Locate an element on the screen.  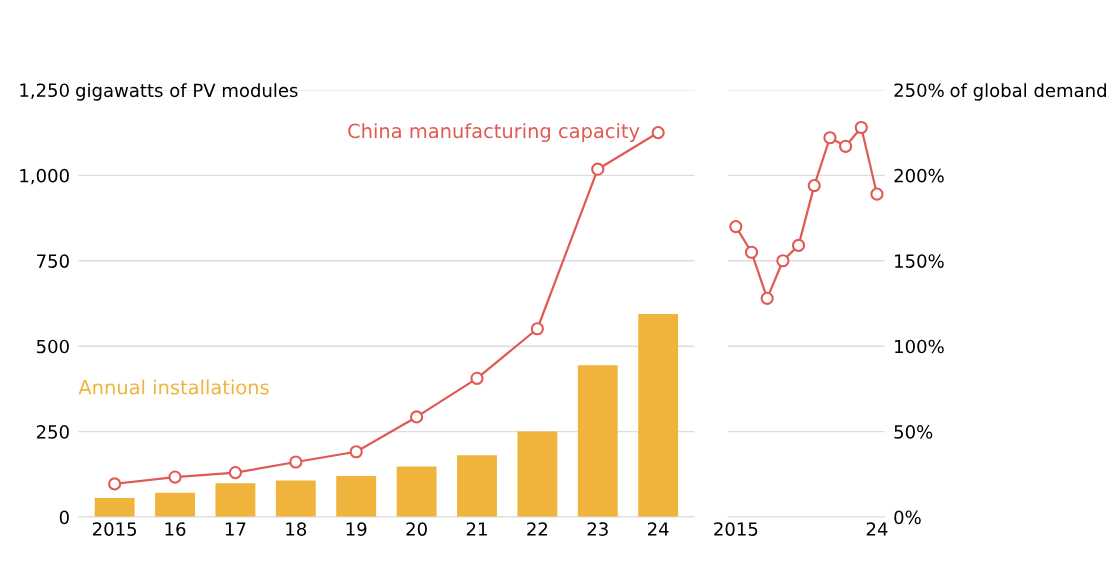
y-tick-label: 50% is located at coordinates (913, 432).